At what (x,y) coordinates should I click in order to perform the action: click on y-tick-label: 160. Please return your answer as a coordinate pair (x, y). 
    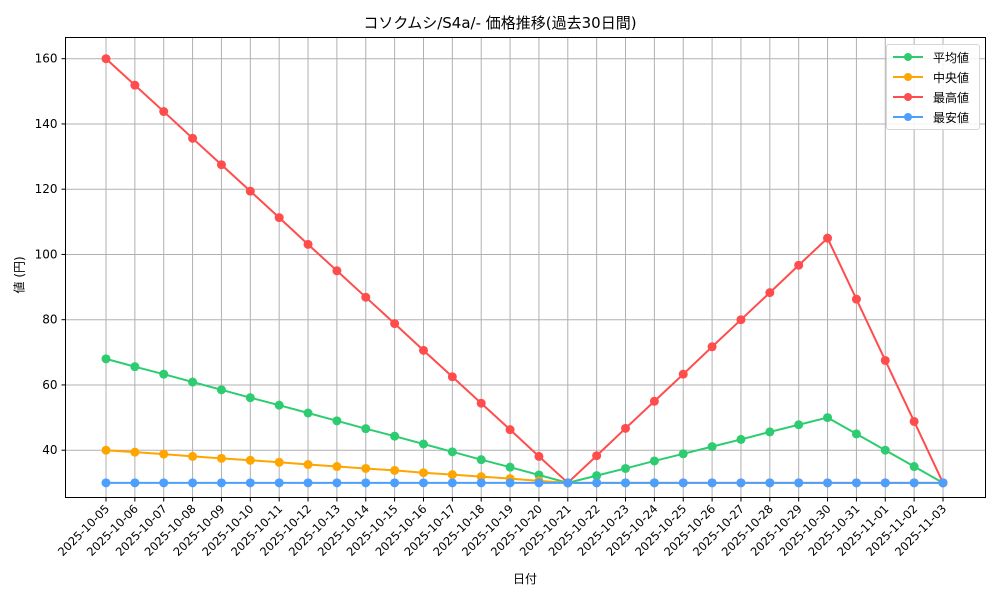
    Looking at the image, I should click on (46, 59).